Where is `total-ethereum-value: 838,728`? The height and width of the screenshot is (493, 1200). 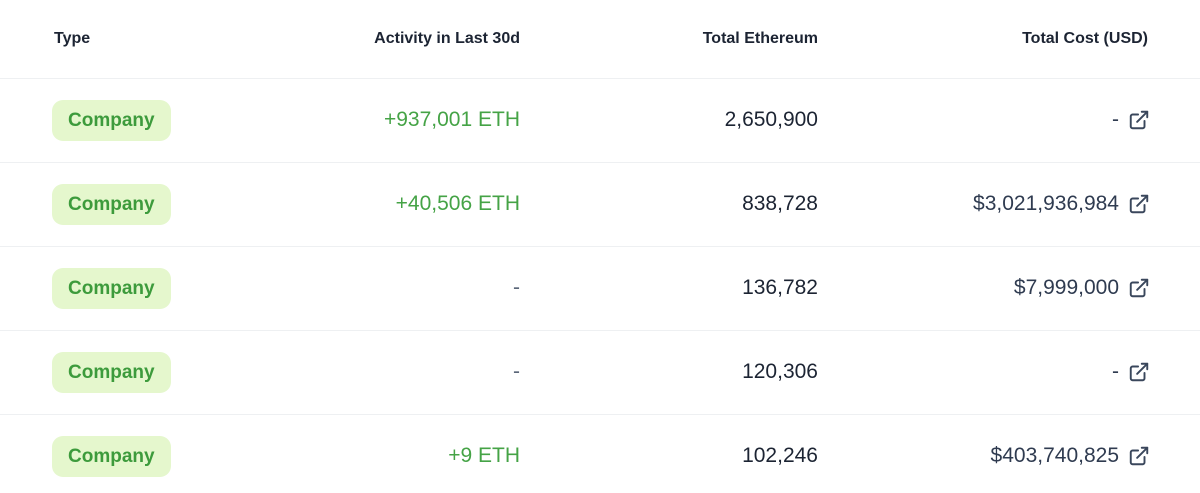
total-ethereum-value: 838,728 is located at coordinates (780, 203).